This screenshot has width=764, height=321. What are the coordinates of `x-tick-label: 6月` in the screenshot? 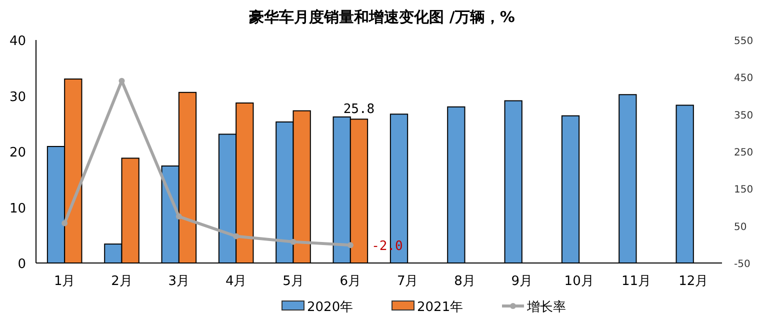 It's located at (351, 281).